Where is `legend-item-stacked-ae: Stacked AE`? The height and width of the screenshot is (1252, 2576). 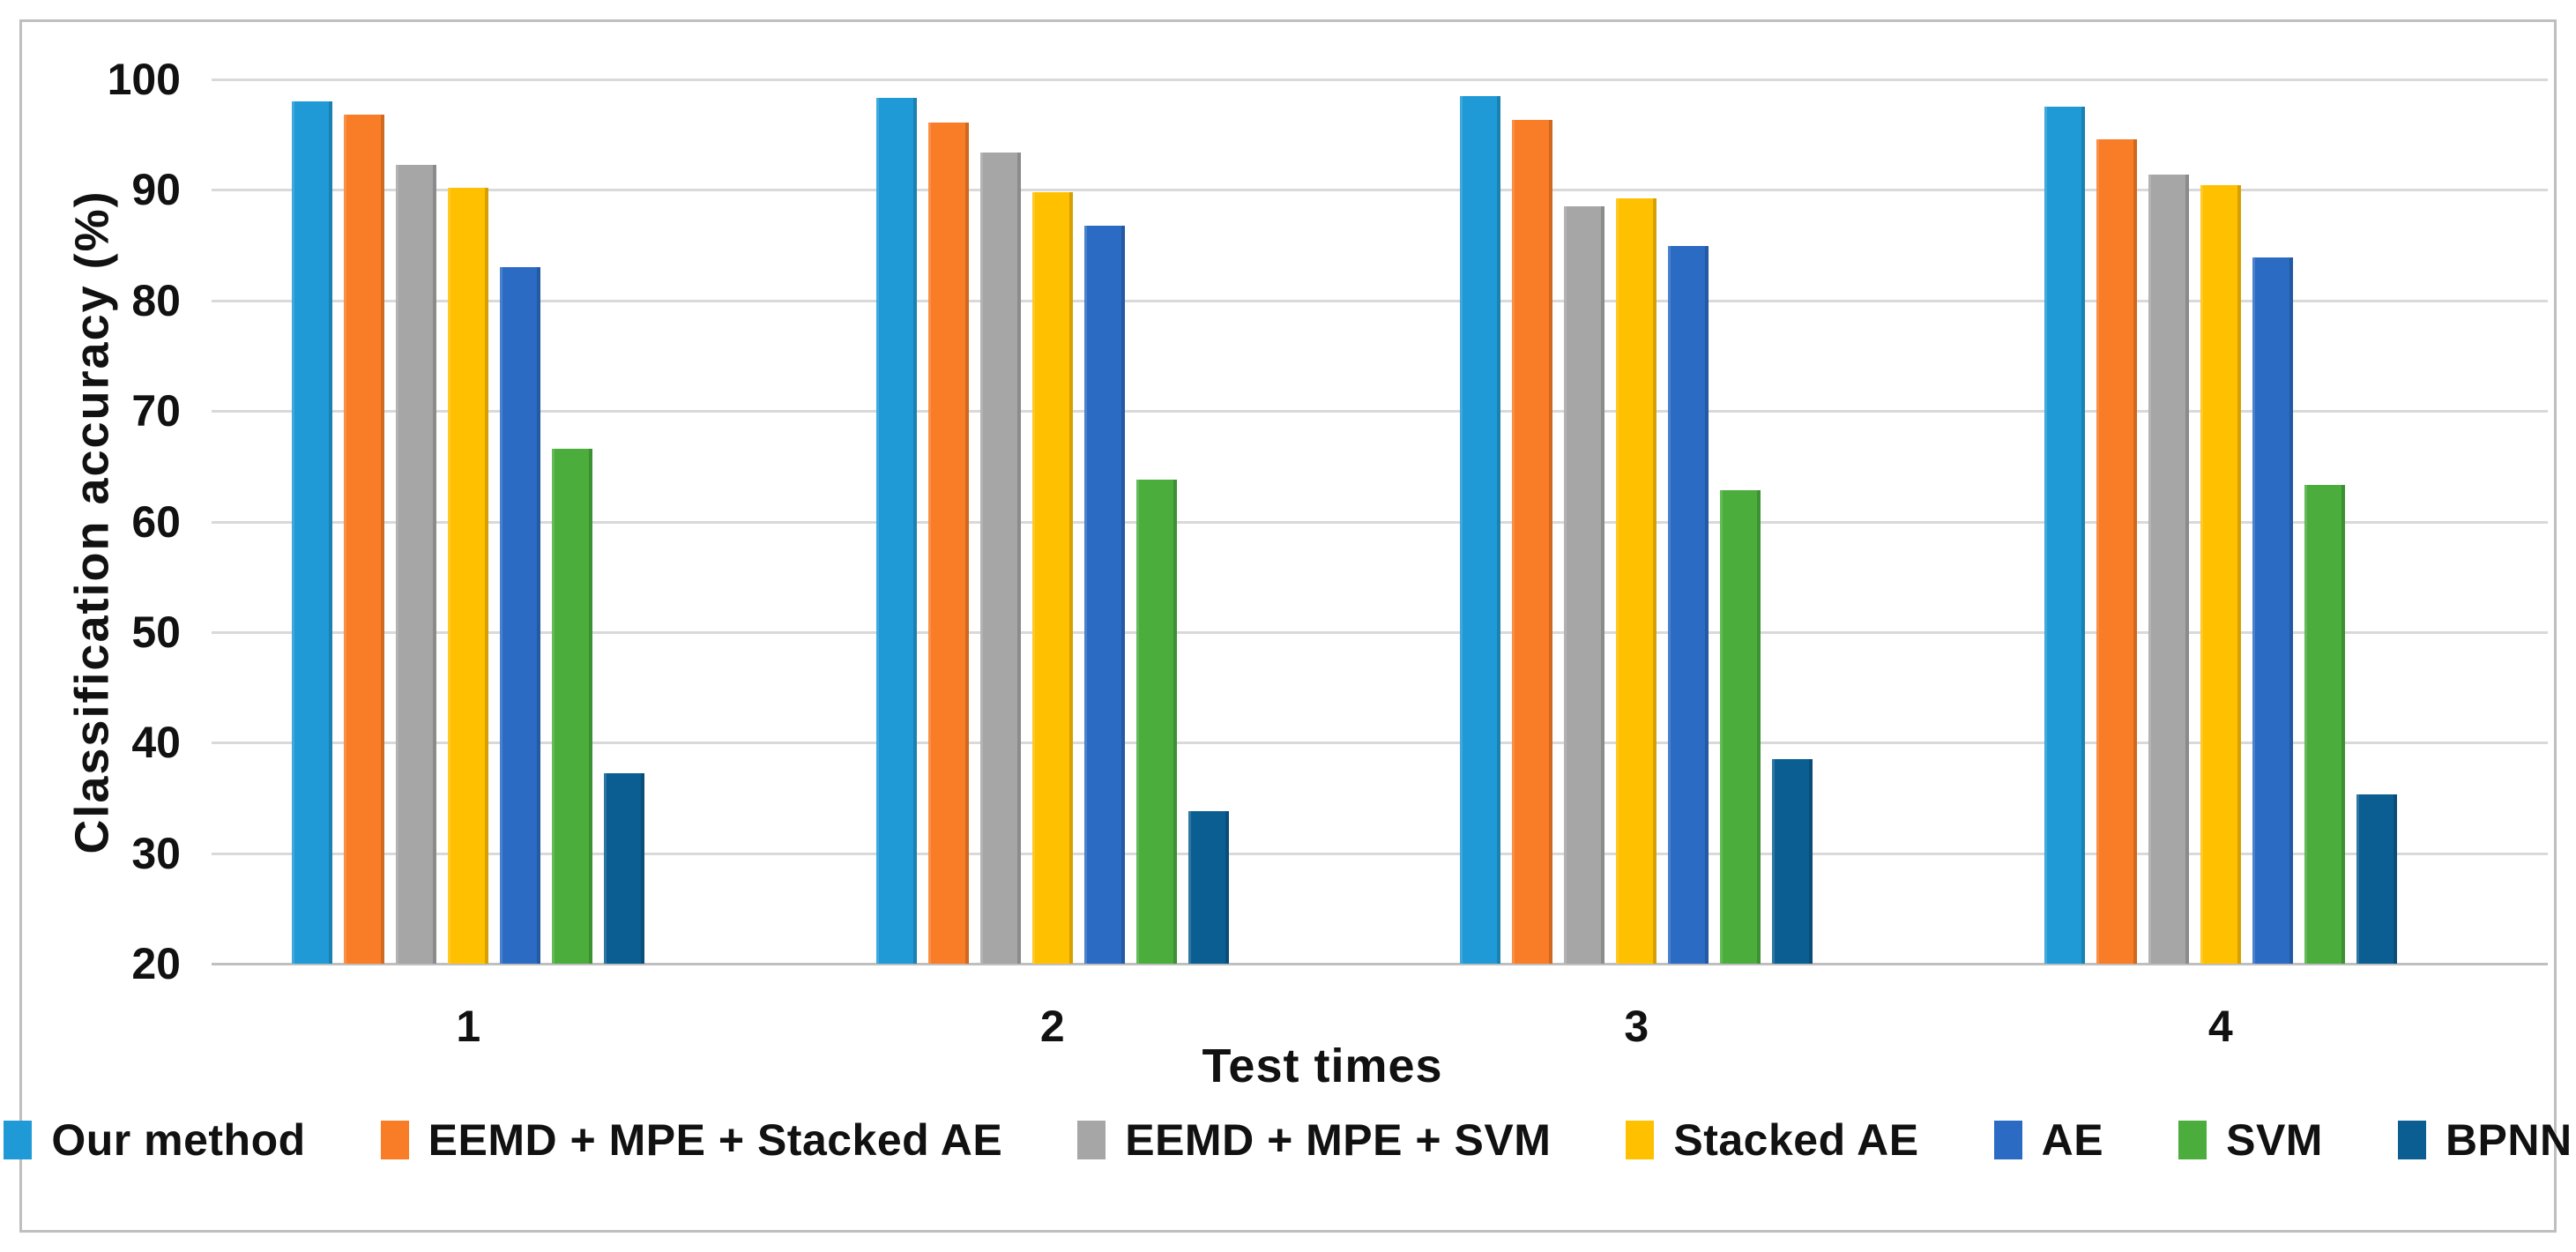 legend-item-stacked-ae: Stacked AE is located at coordinates (1772, 1140).